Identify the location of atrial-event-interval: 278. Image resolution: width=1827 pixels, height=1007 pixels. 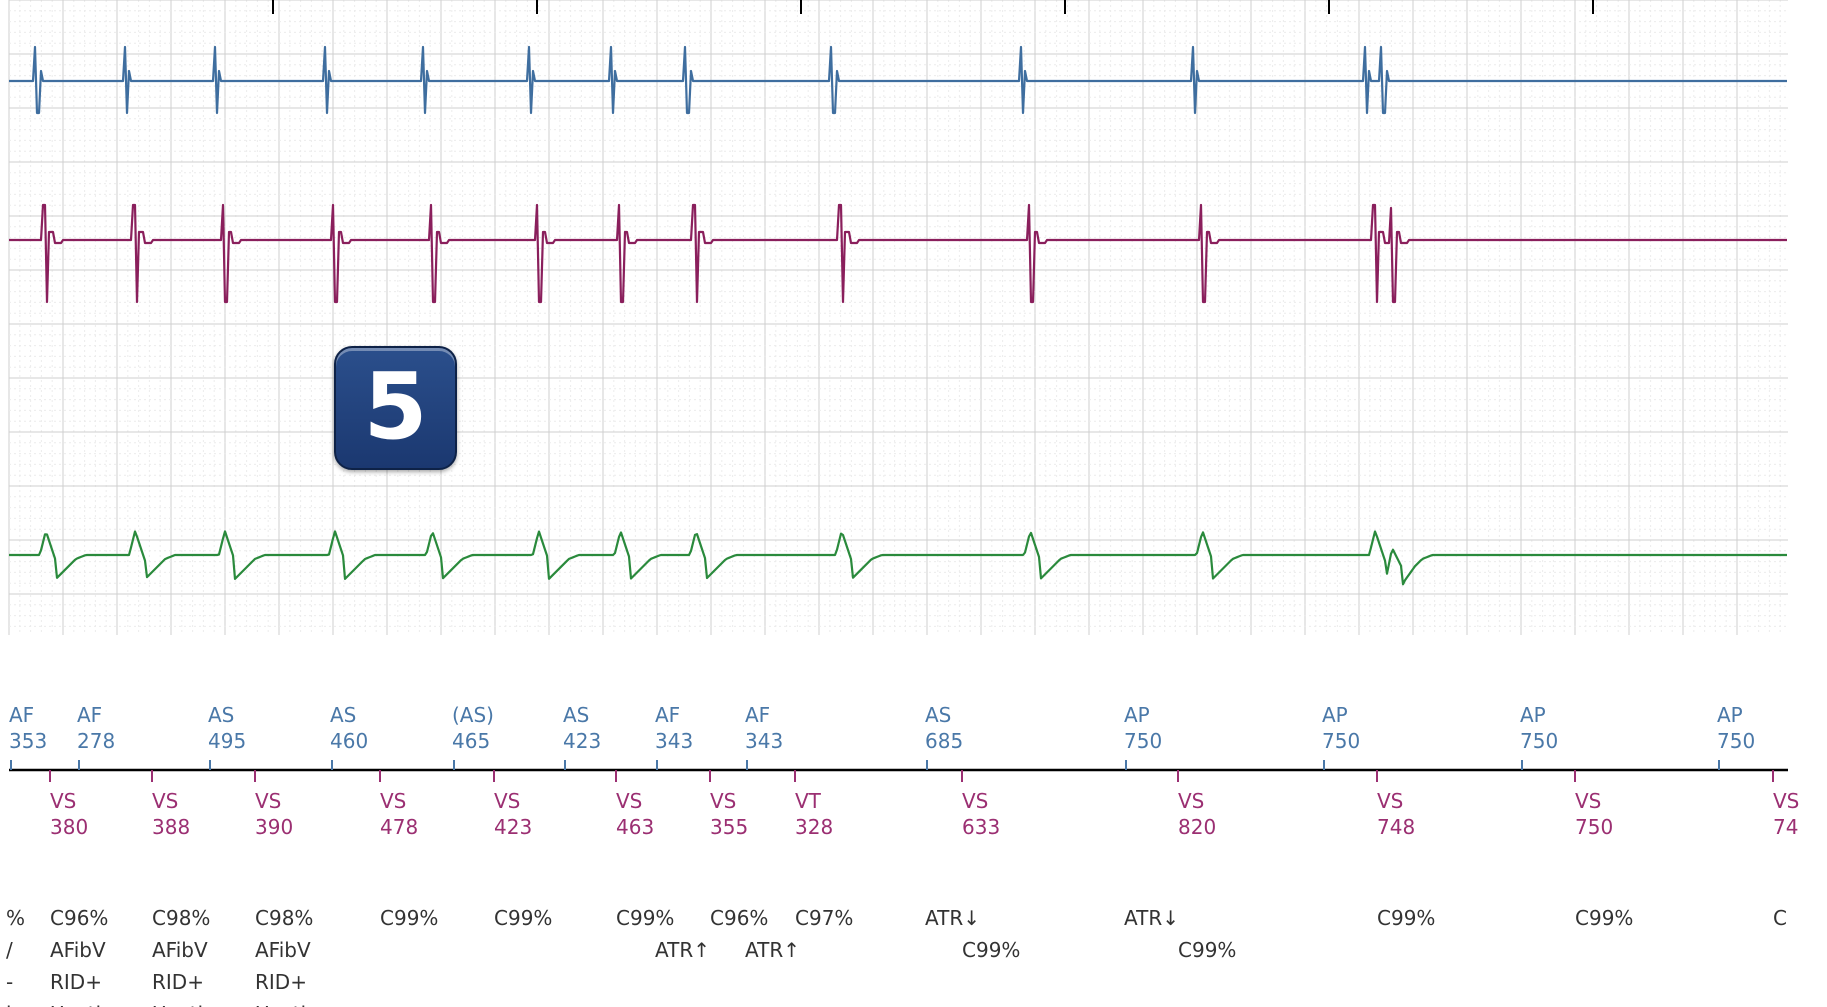
(96, 741).